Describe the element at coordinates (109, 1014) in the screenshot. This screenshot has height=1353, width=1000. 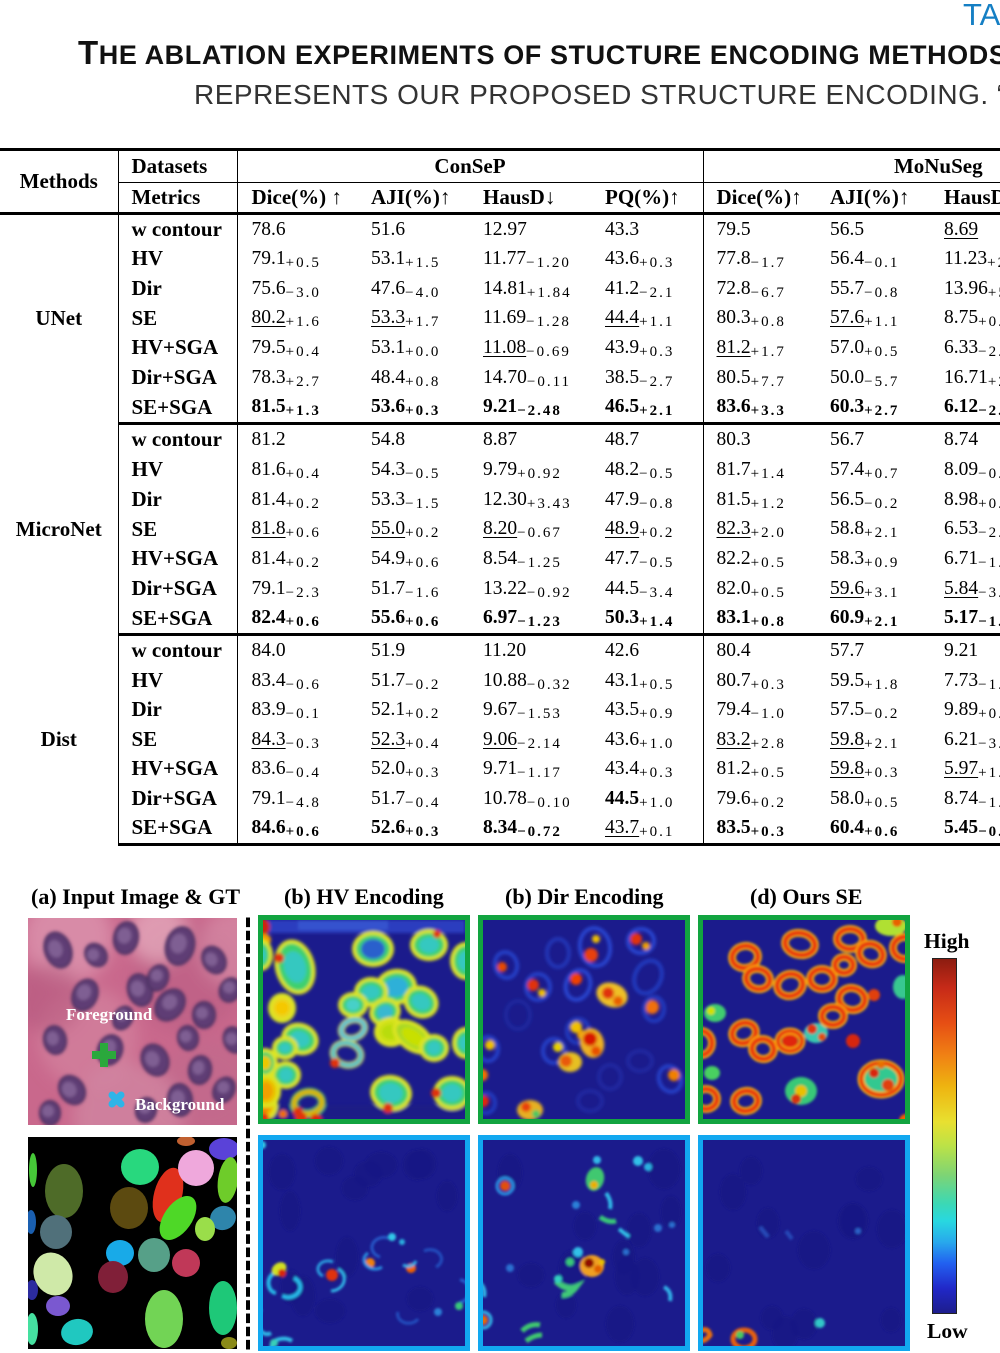
I see `svg-text: Foreground` at that location.